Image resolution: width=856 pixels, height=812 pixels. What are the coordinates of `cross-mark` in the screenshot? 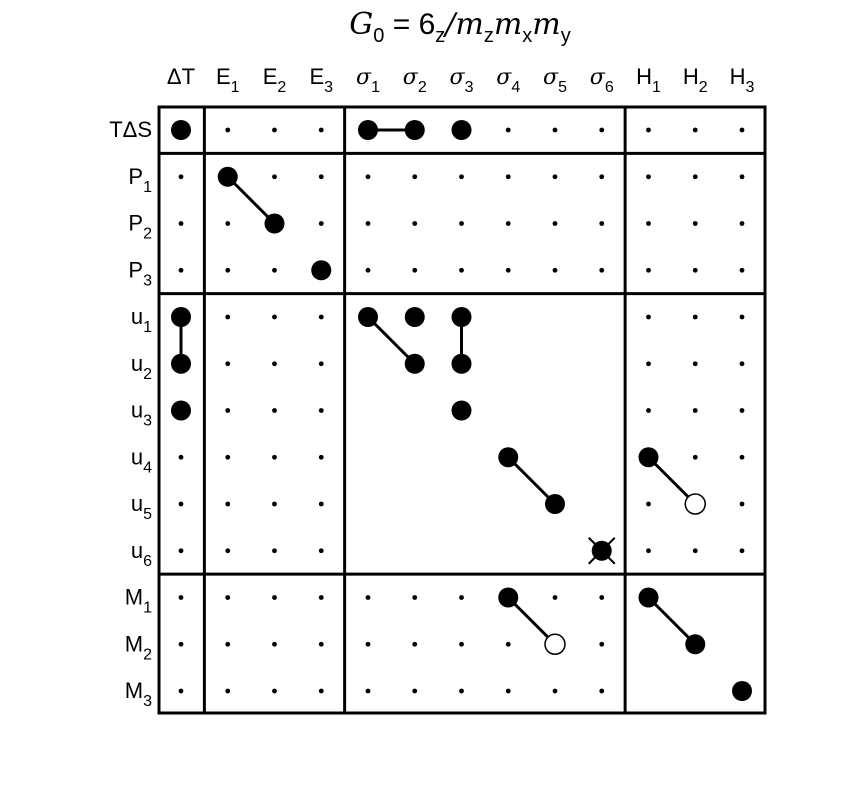 It's located at (602, 551).